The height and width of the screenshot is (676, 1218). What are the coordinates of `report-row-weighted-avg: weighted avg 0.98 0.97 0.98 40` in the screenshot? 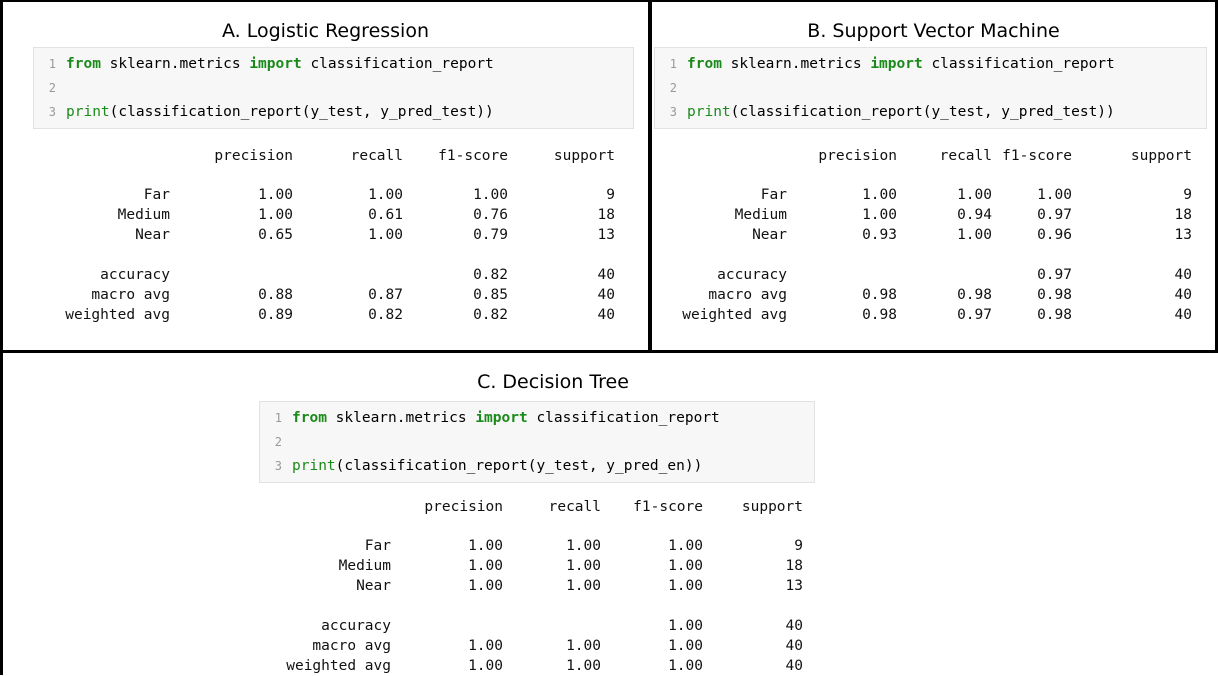 It's located at (932, 315).